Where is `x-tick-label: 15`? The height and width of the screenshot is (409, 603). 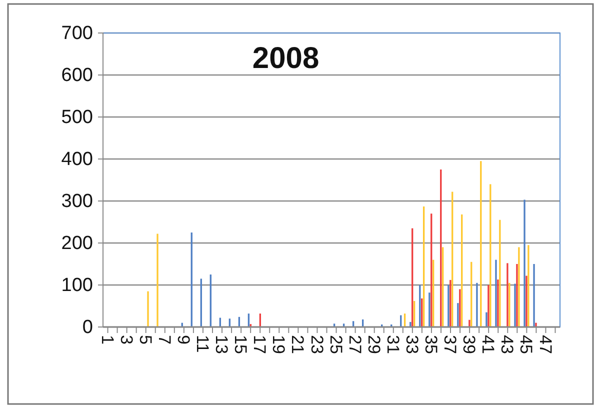 x-tick-label: 15 is located at coordinates (240, 344).